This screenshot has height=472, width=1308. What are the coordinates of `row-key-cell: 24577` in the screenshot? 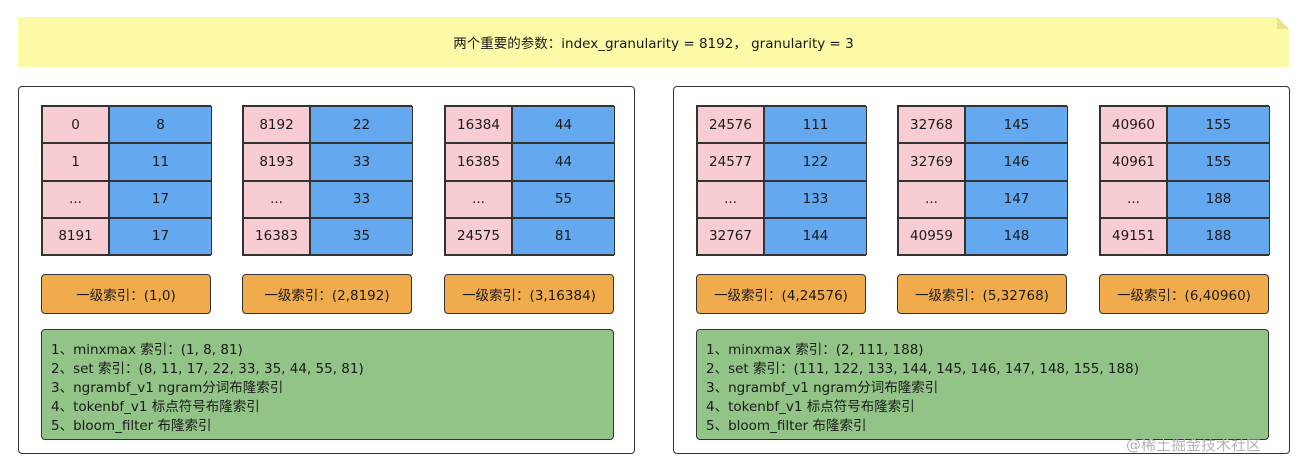 It's located at (730, 162).